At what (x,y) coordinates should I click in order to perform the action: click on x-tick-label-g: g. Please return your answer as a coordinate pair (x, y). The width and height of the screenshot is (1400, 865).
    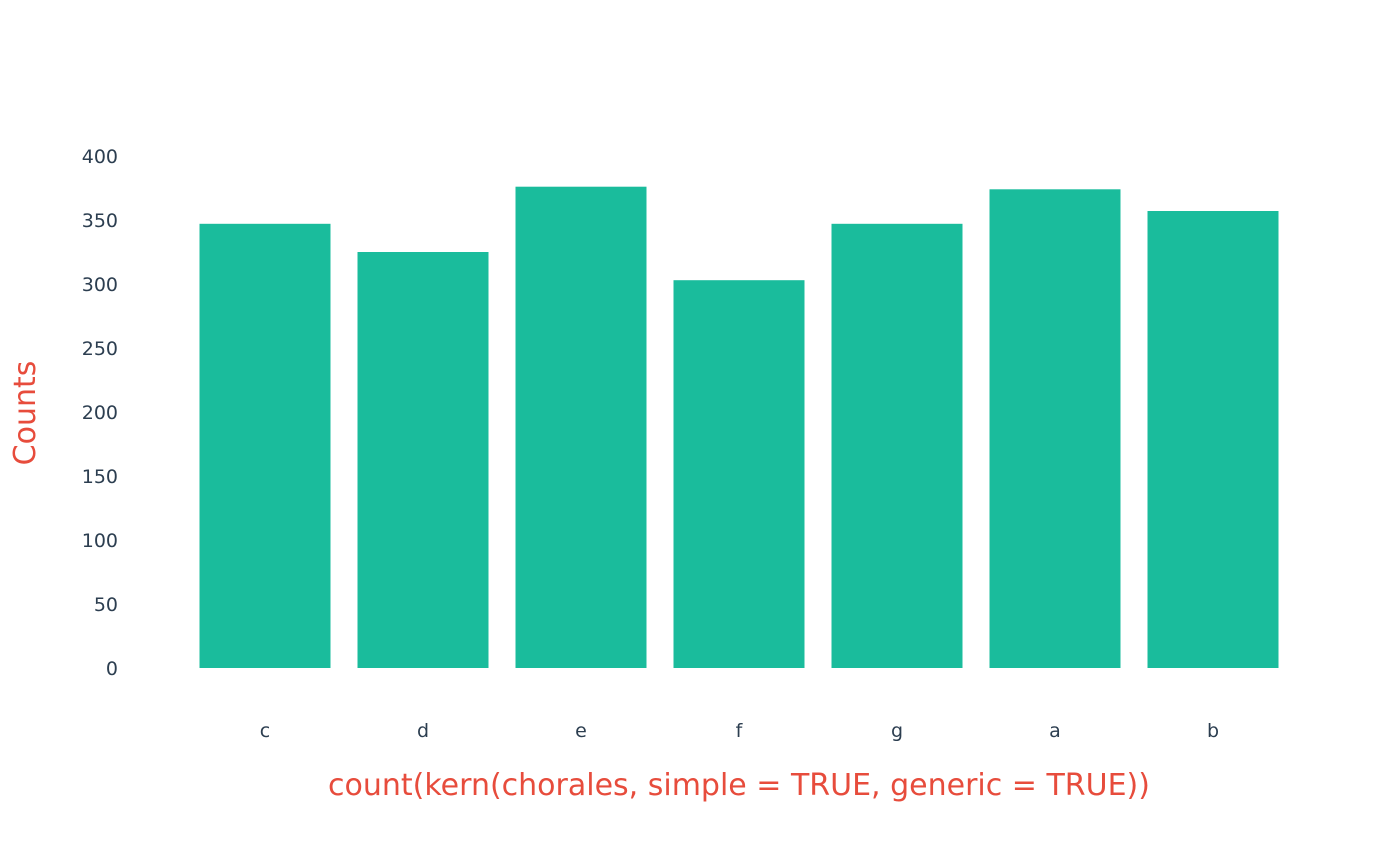
    Looking at the image, I should click on (897, 731).